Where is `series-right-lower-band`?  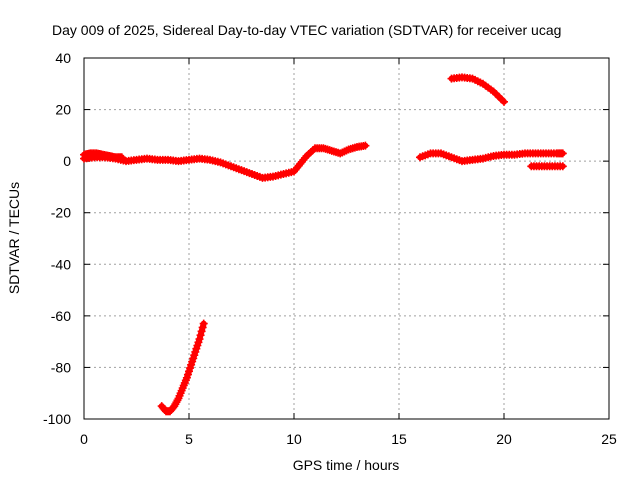 series-right-lower-band is located at coordinates (547, 166).